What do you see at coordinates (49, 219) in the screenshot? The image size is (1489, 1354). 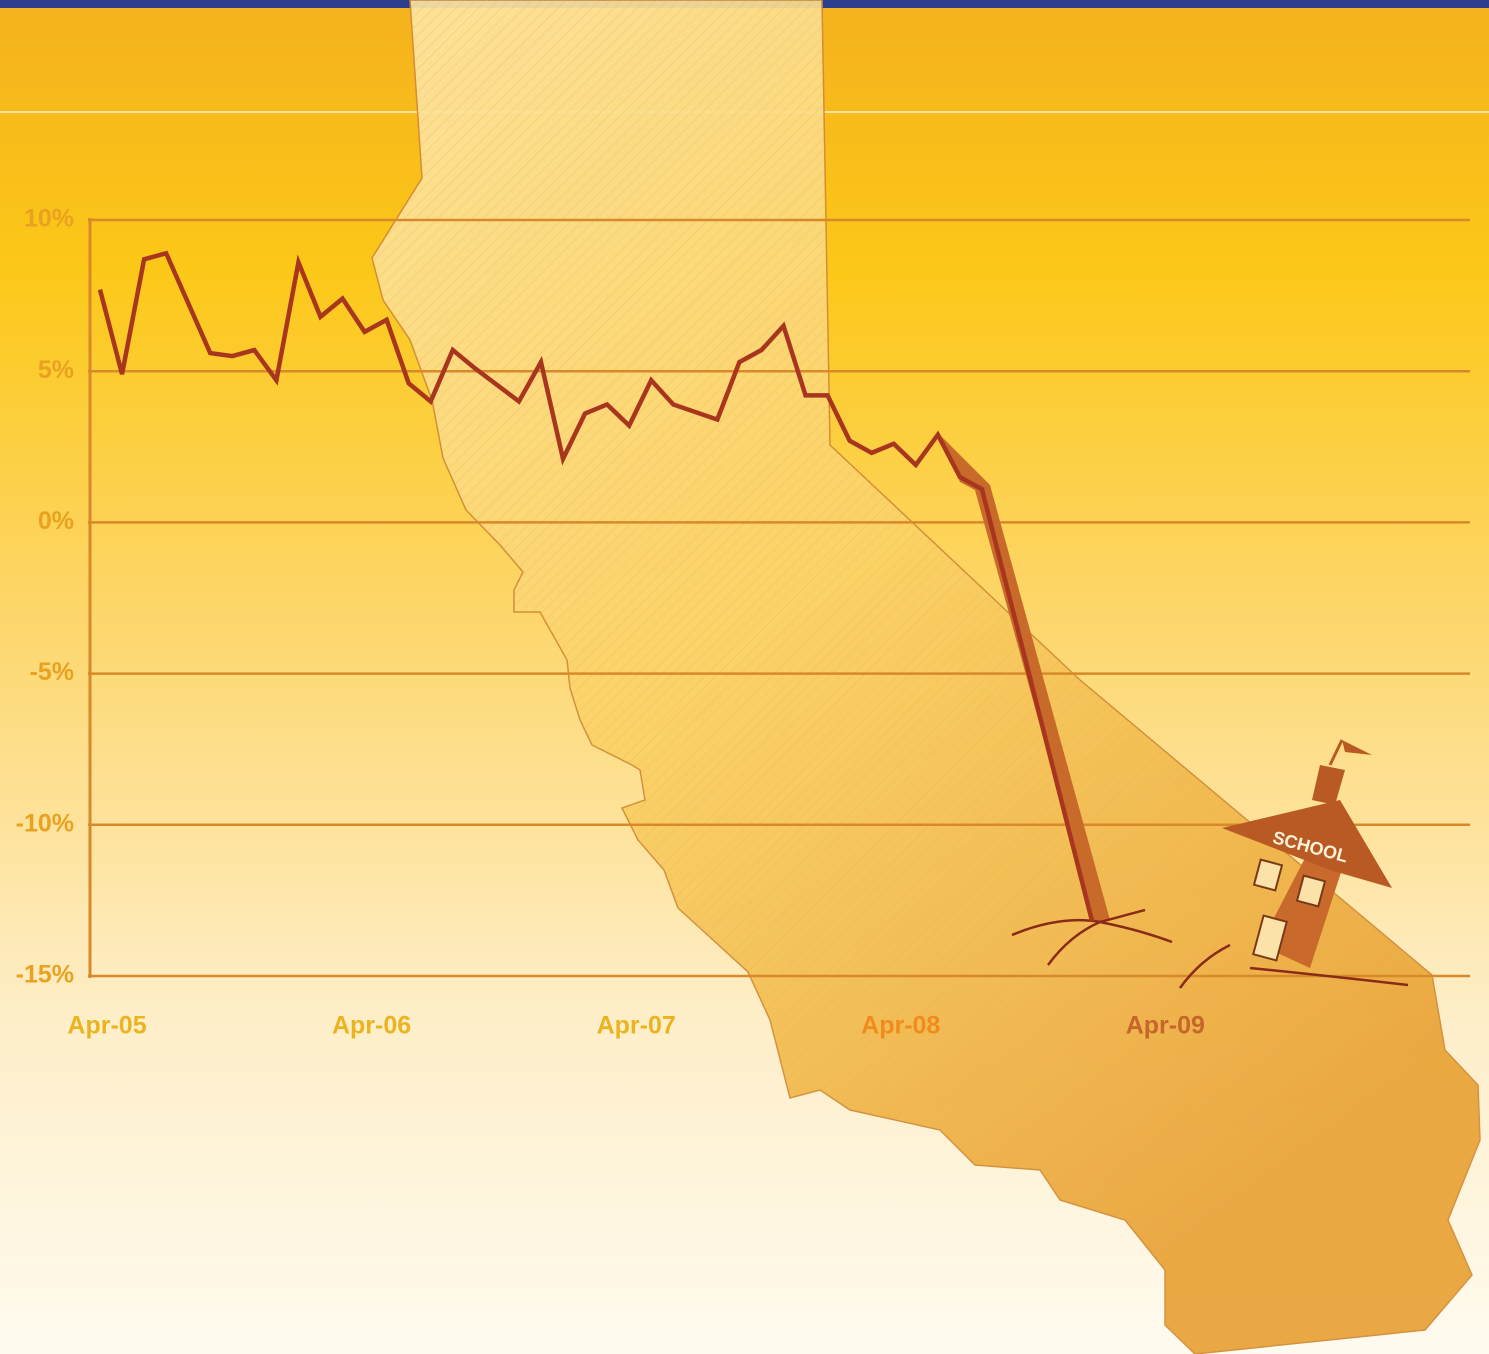 I see `y-tick-label: 10%` at bounding box center [49, 219].